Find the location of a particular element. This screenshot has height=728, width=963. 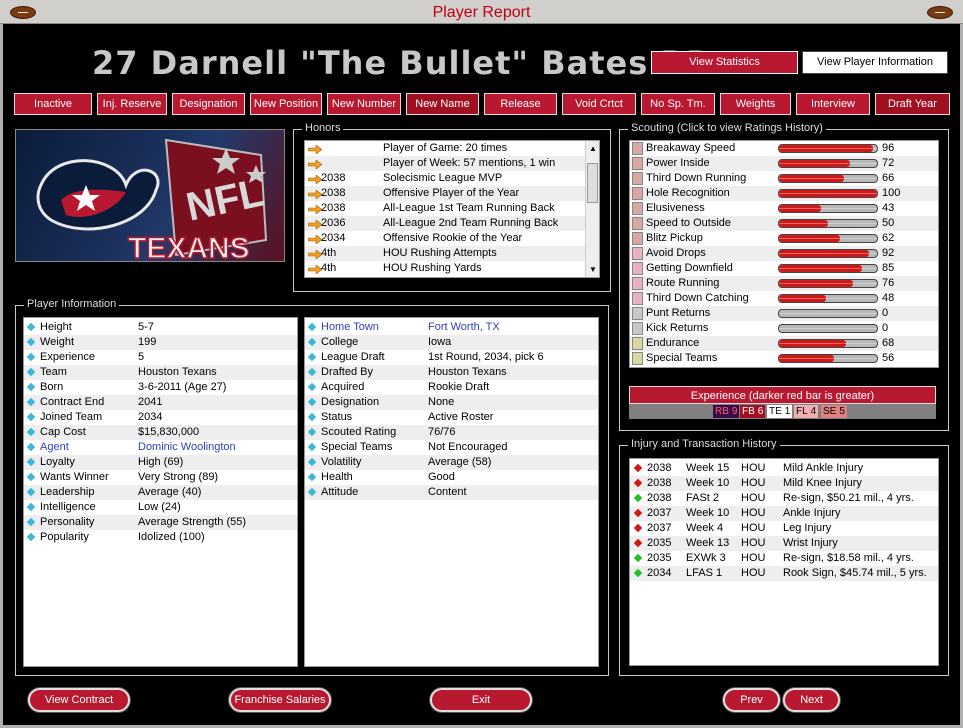

info-row: Status Active Roster is located at coordinates (451, 417).